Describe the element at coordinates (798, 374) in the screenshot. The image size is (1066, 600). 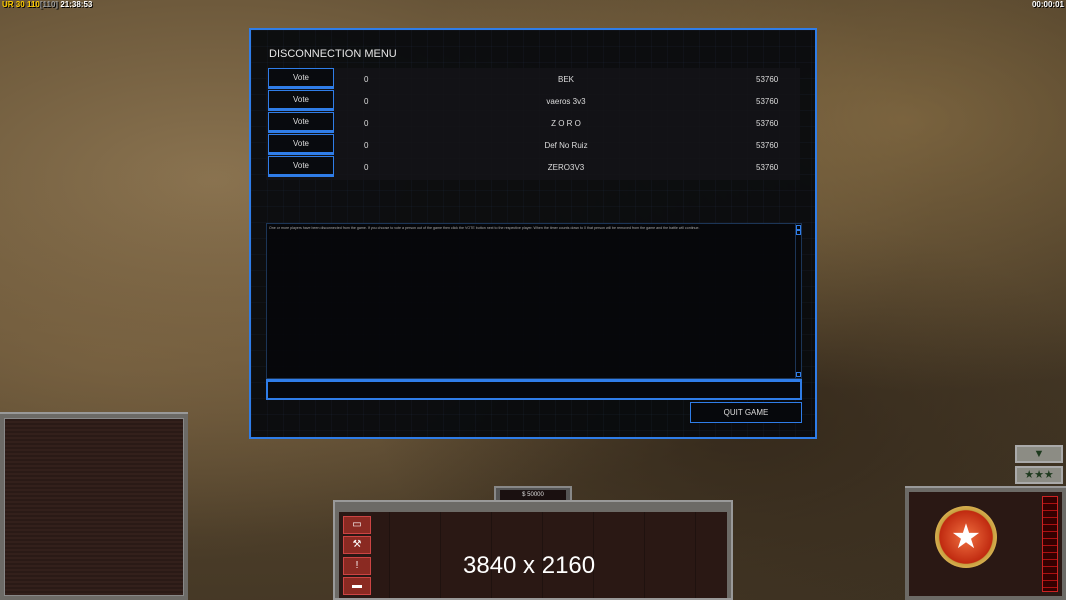
I see `scroll-down-icon` at that location.